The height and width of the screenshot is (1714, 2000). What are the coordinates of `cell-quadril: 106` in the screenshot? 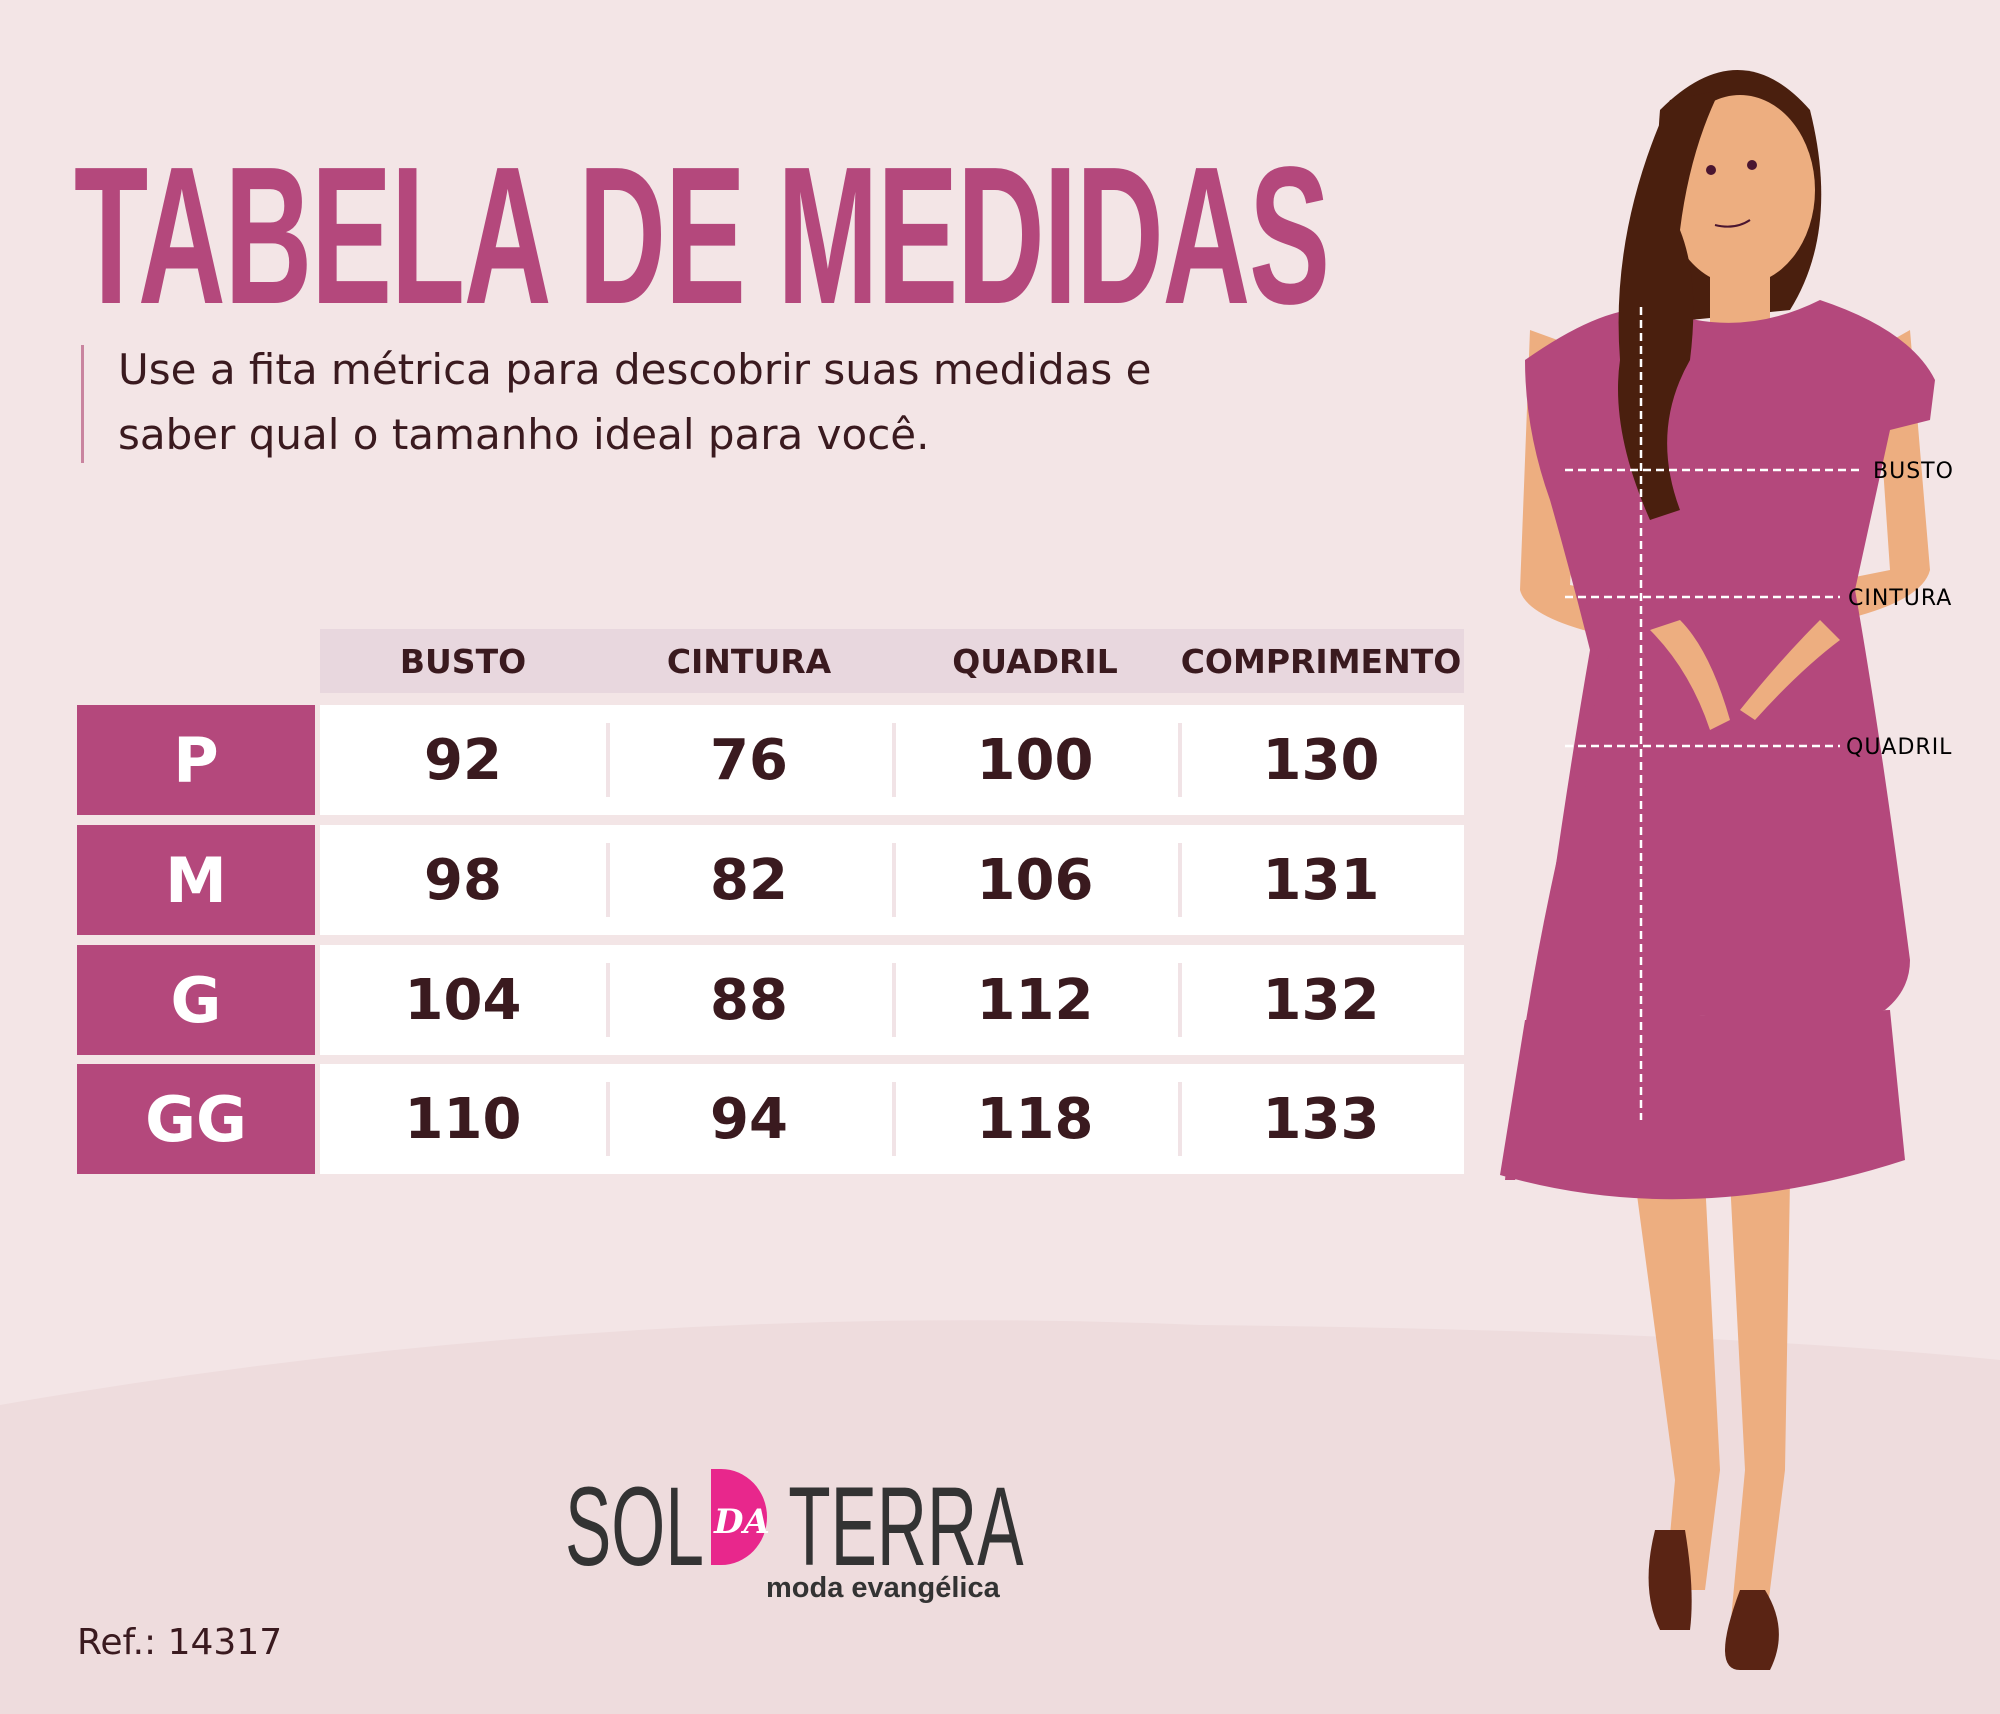 It's located at (1035, 880).